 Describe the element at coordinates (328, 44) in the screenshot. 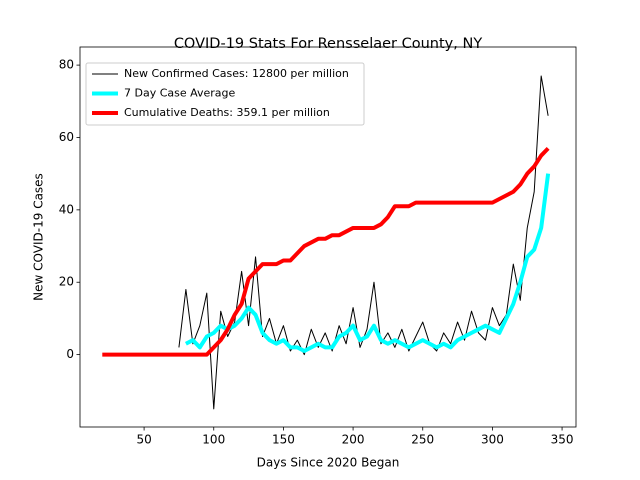

I see `chart-title: COVID-19 Stats For Rensselaer County, NY` at that location.